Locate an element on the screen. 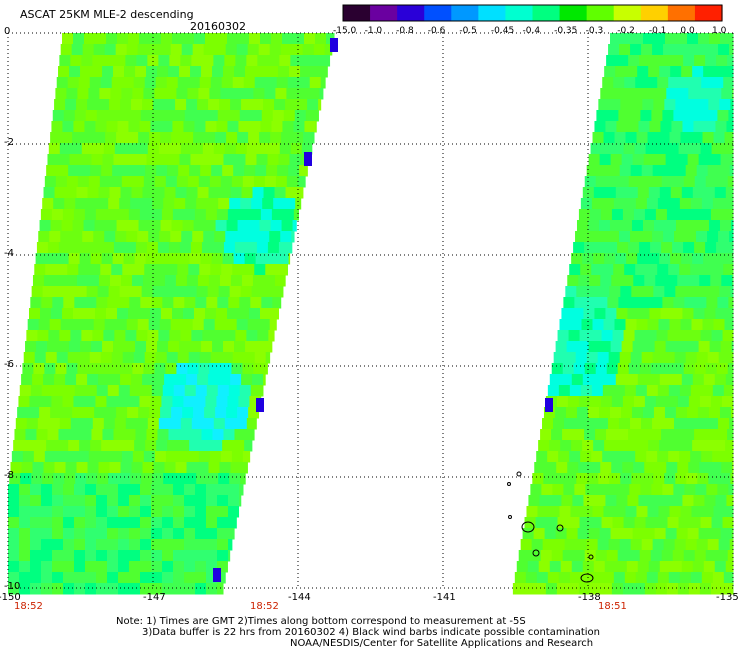 The width and height of the screenshot is (740, 650). colorbar-segment is located at coordinates (465, 13).